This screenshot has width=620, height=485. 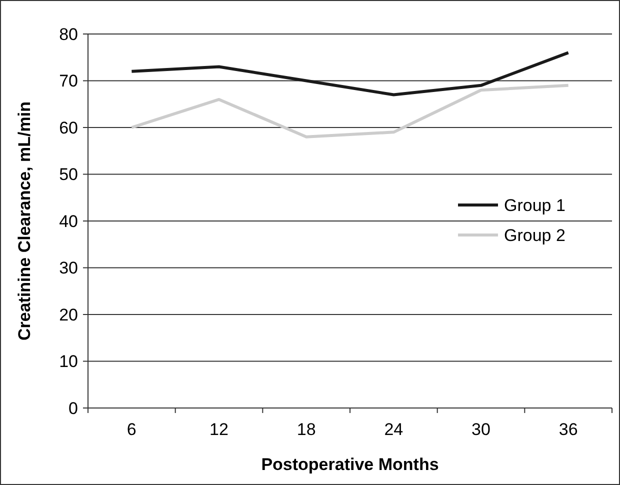 What do you see at coordinates (68, 34) in the screenshot?
I see `y-tick-label: 80` at bounding box center [68, 34].